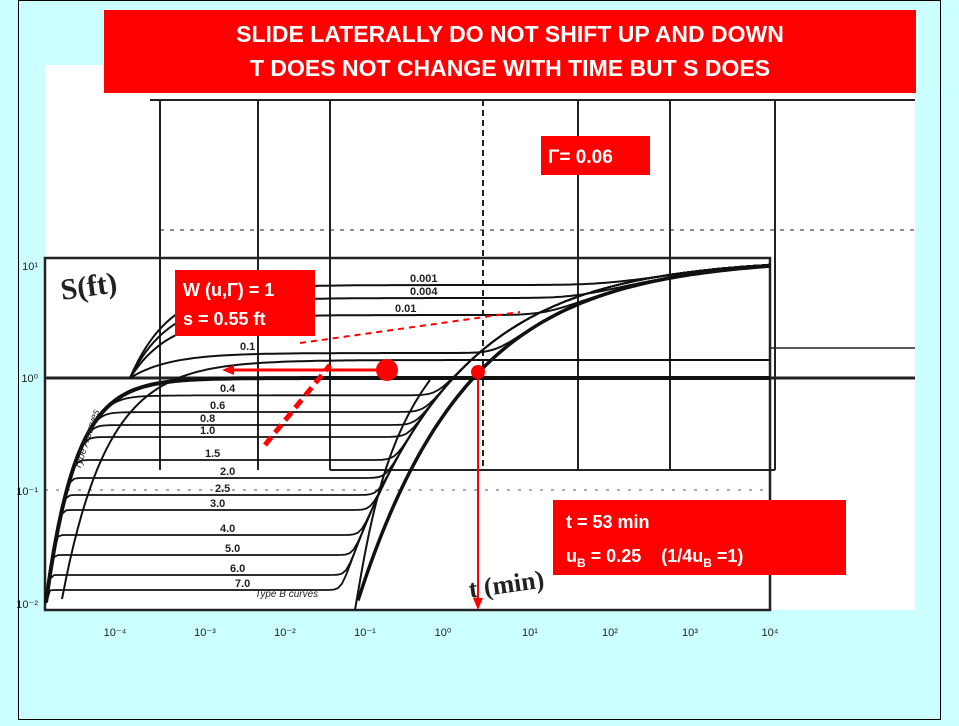 Image resolution: width=959 pixels, height=726 pixels. I want to click on time-line-text: uB = 0.25 (1/4uB =1), so click(654, 558).